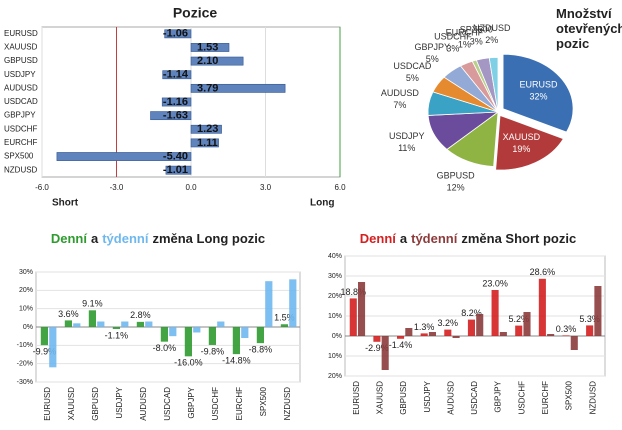 The image size is (622, 430). What do you see at coordinates (65, 203) in the screenshot?
I see `axis-label: Short` at bounding box center [65, 203].